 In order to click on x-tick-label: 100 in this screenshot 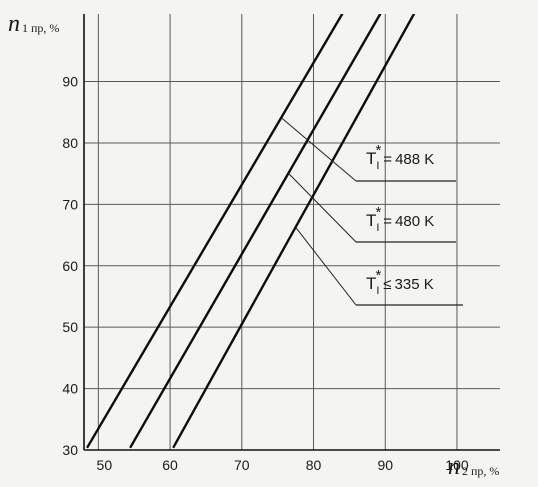, I will do `click(457, 465)`.